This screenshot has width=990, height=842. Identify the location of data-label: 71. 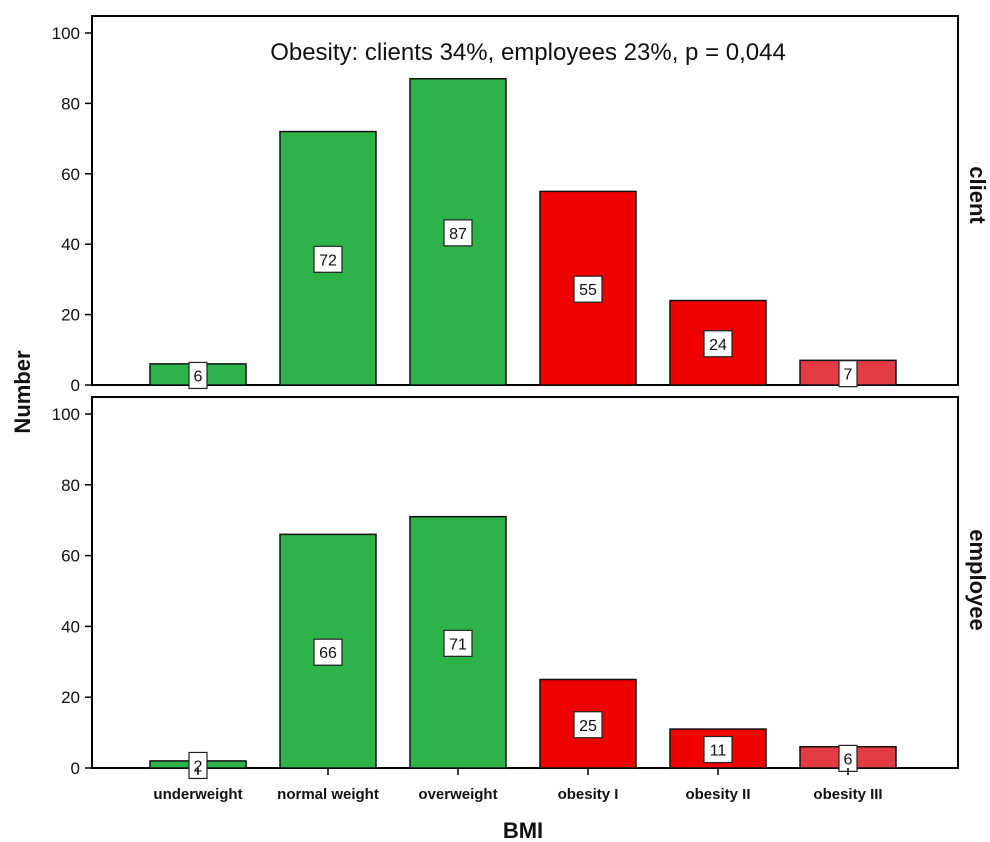
(458, 644).